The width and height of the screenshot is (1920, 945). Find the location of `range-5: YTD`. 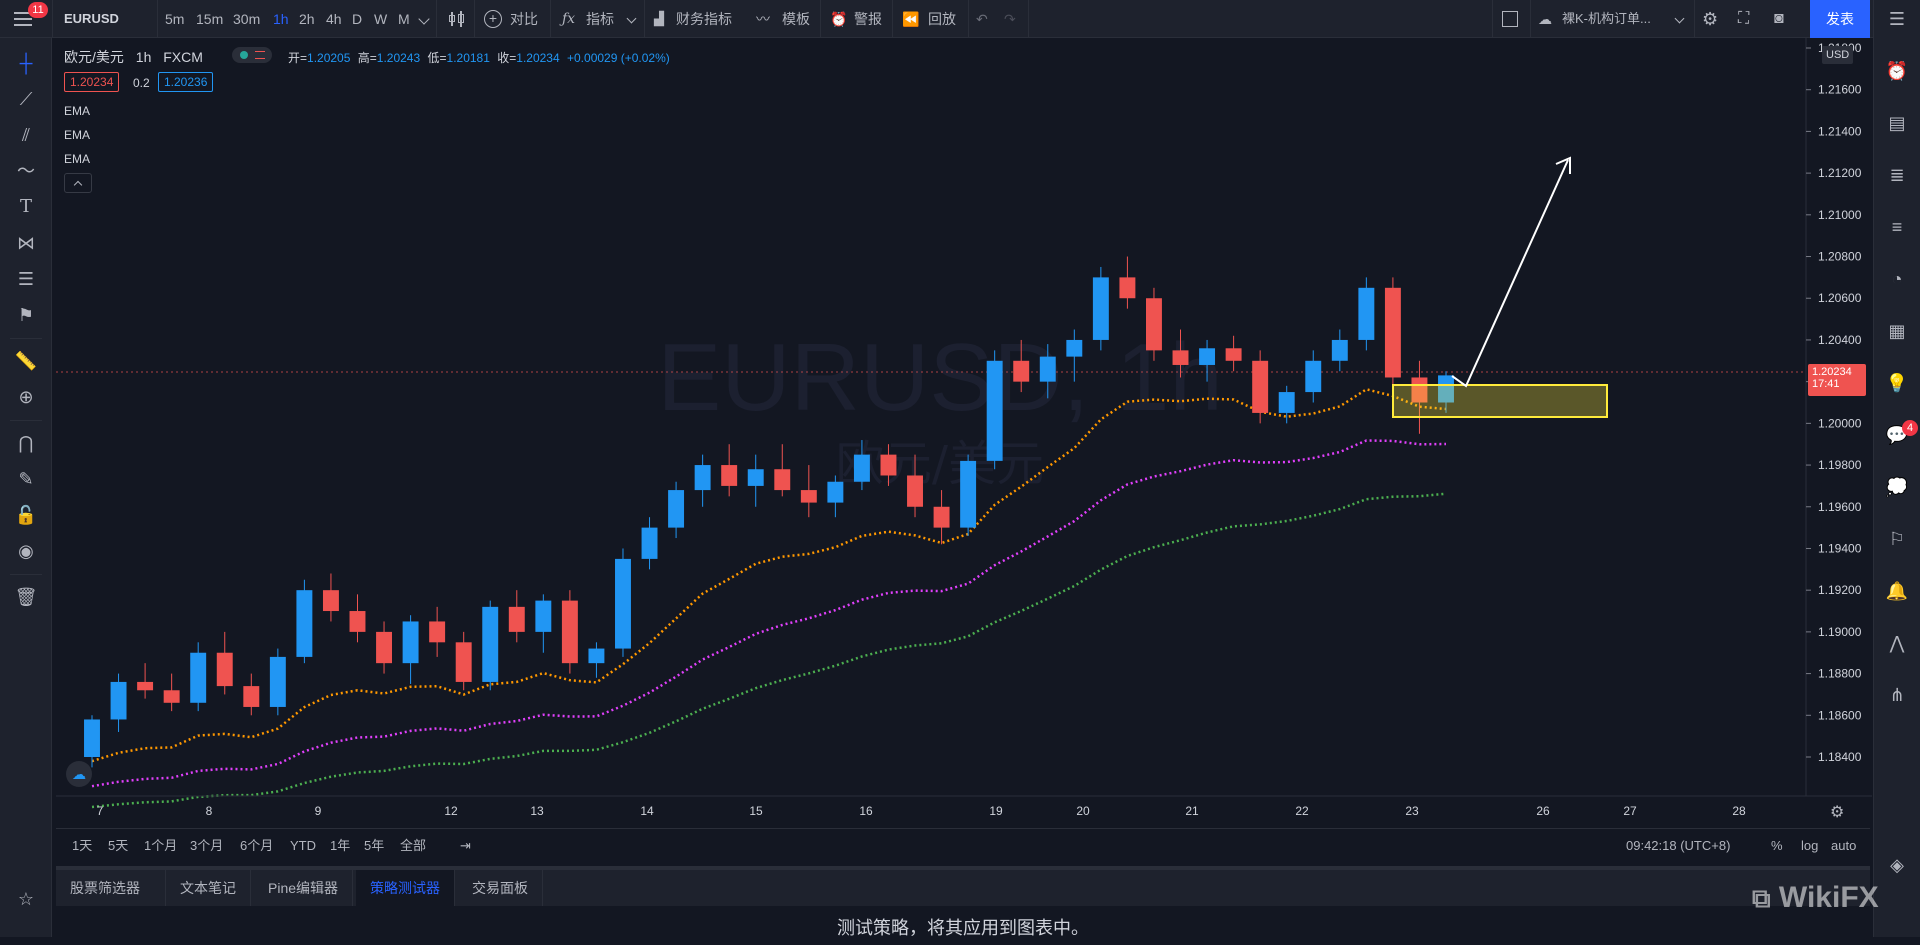

range-5: YTD is located at coordinates (303, 845).